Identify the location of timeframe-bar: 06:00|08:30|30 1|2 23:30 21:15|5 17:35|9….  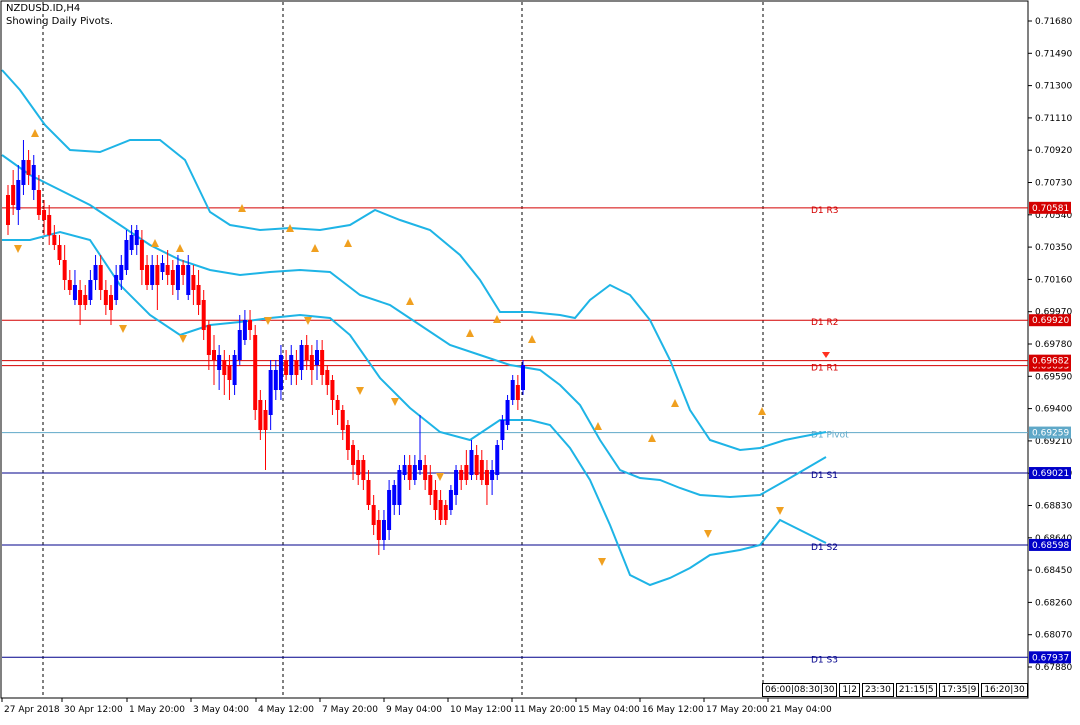
(895, 690).